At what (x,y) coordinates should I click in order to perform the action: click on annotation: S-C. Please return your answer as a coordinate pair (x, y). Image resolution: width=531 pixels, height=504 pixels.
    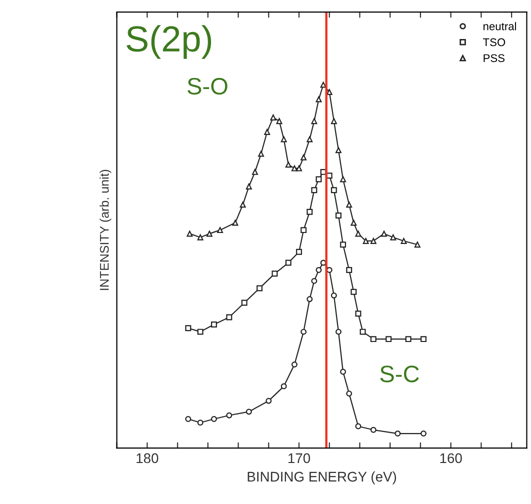
    Looking at the image, I should click on (399, 374).